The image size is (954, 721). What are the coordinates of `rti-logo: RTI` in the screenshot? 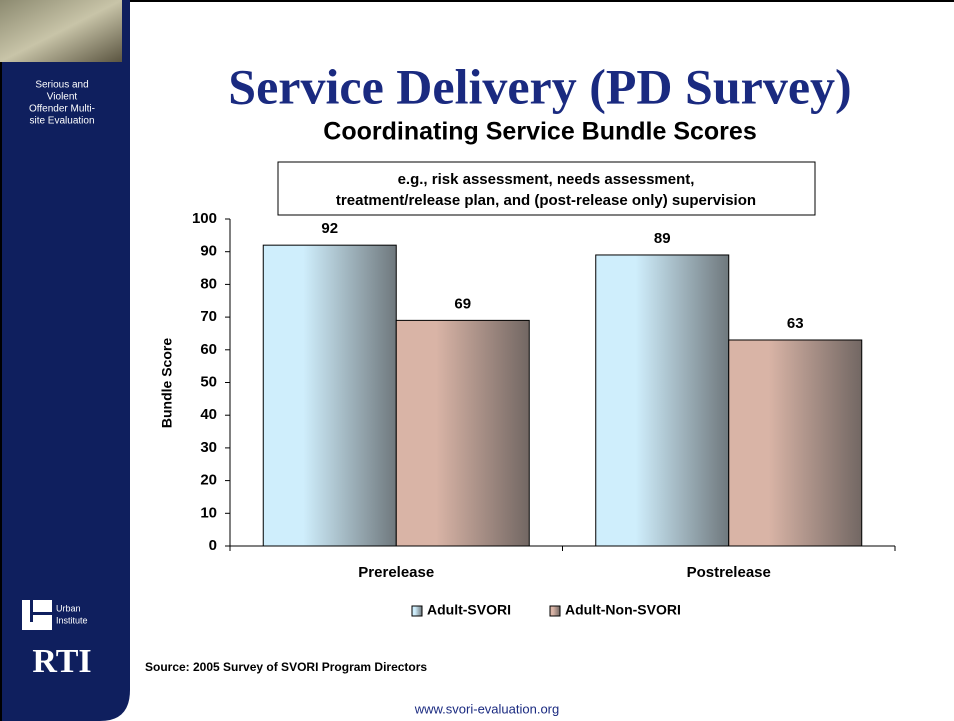 It's located at (61, 661).